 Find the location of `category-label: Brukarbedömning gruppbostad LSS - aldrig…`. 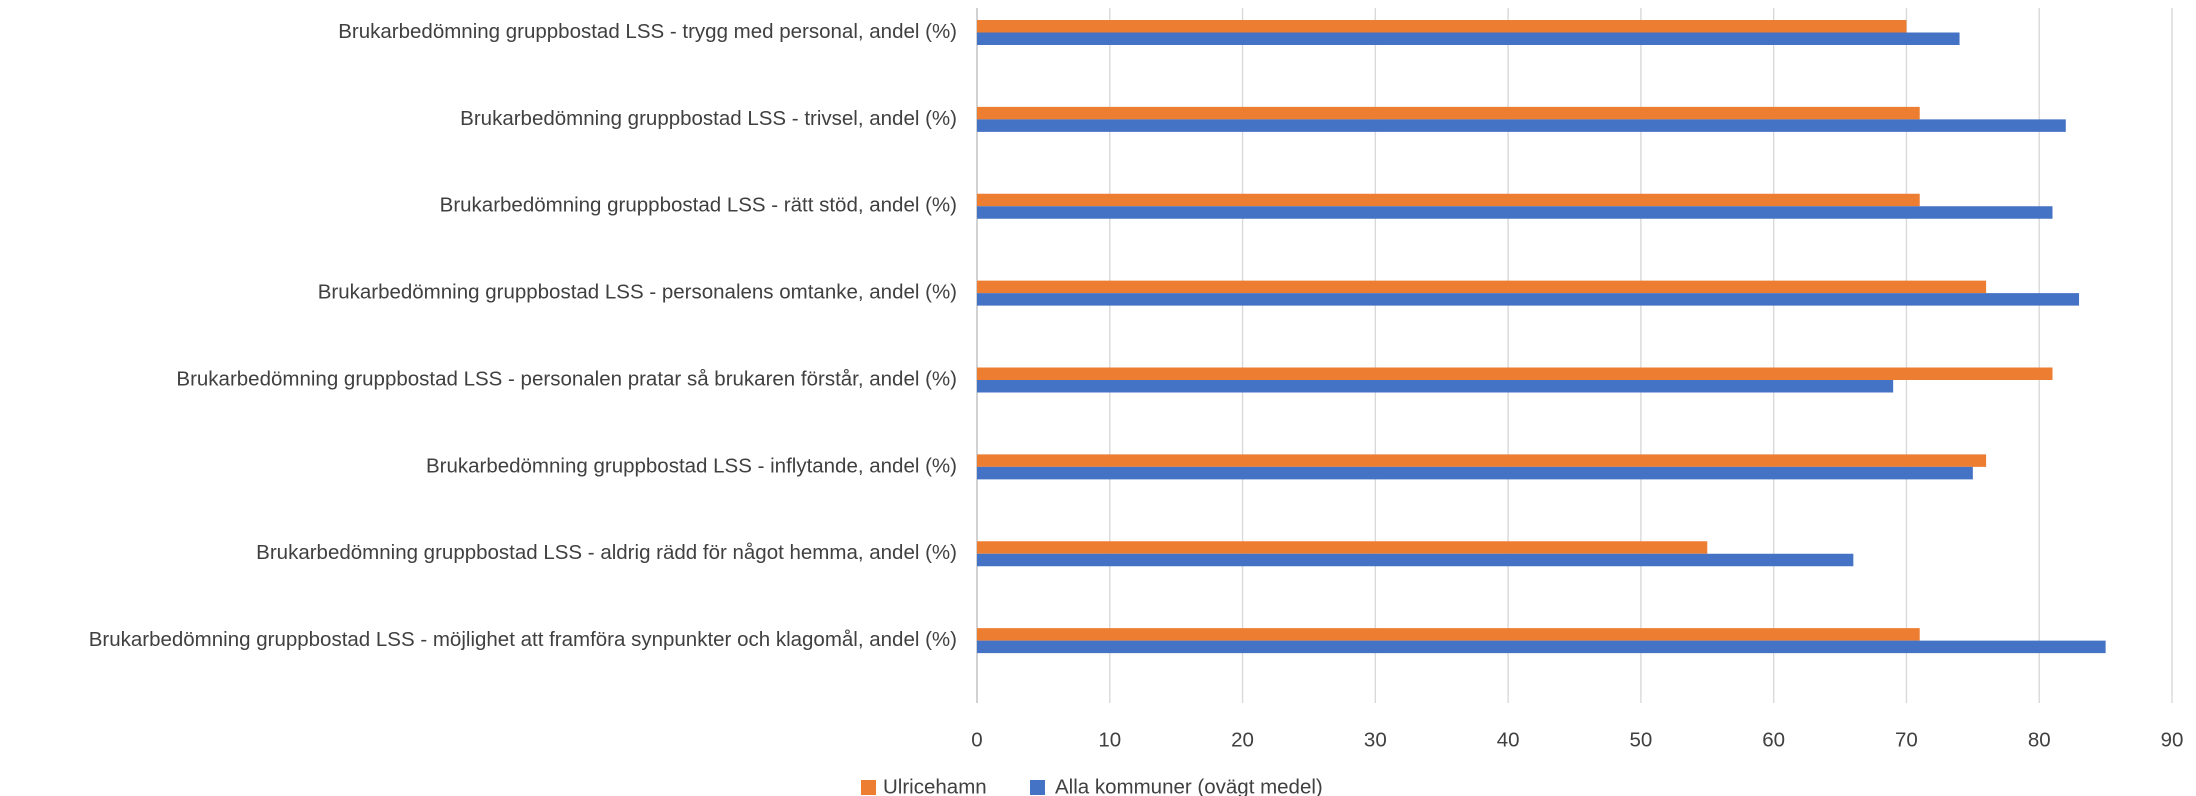

category-label: Brukarbedömning gruppbostad LSS - aldrig… is located at coordinates (606, 552).